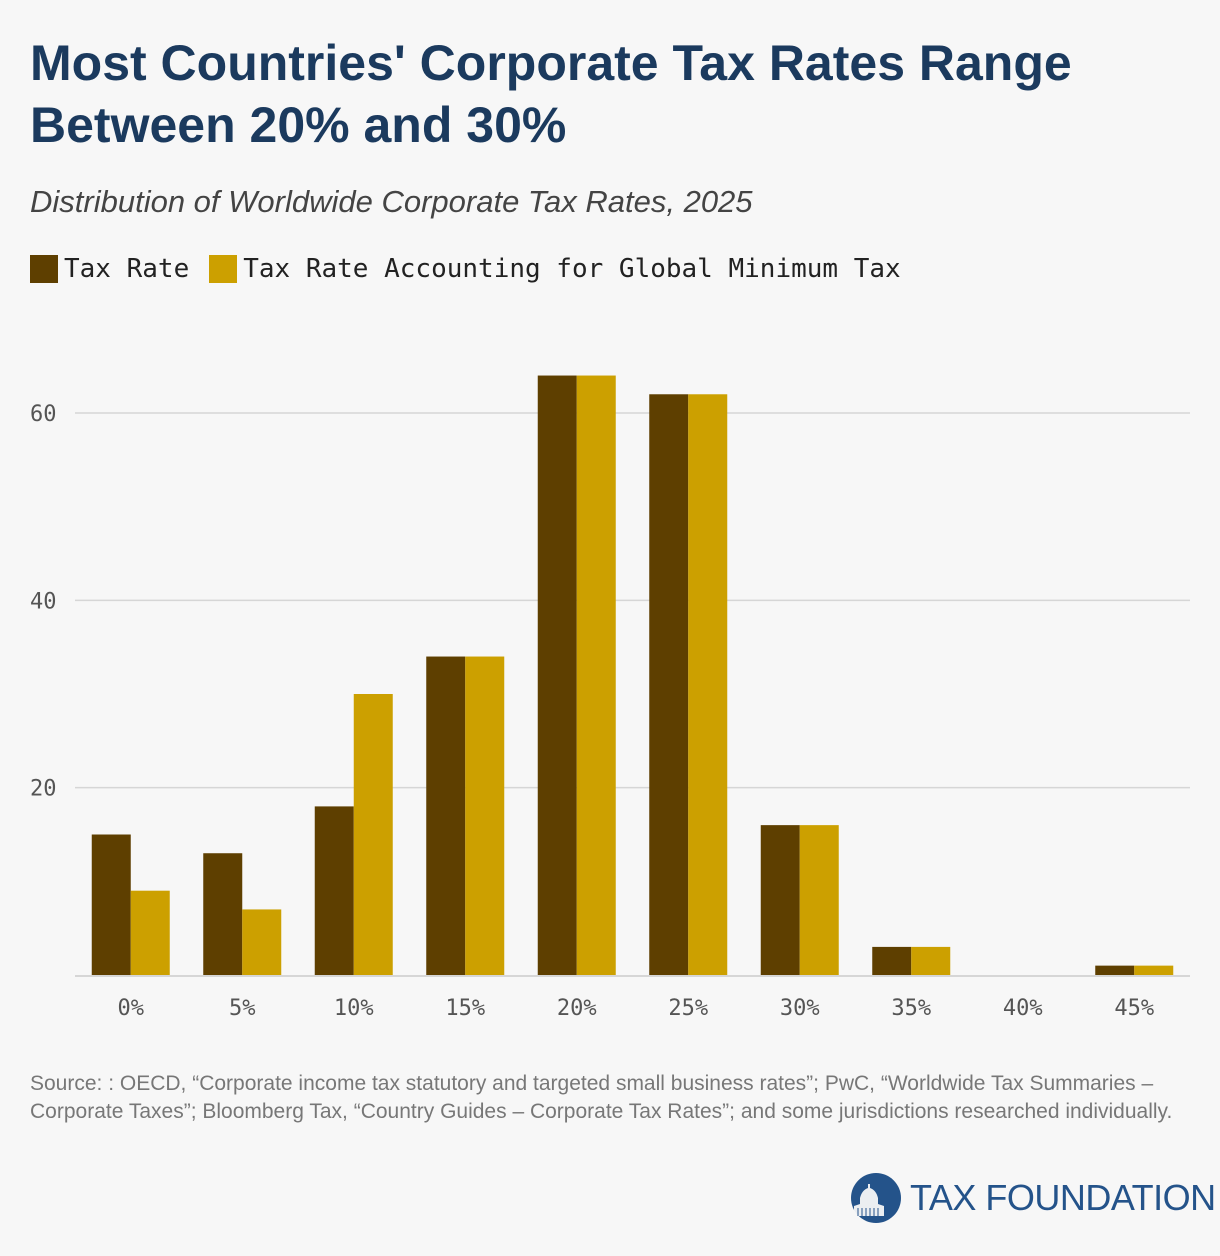 The width and height of the screenshot is (1220, 1256). I want to click on legend-item-tax-rate: Tax Rate, so click(109, 269).